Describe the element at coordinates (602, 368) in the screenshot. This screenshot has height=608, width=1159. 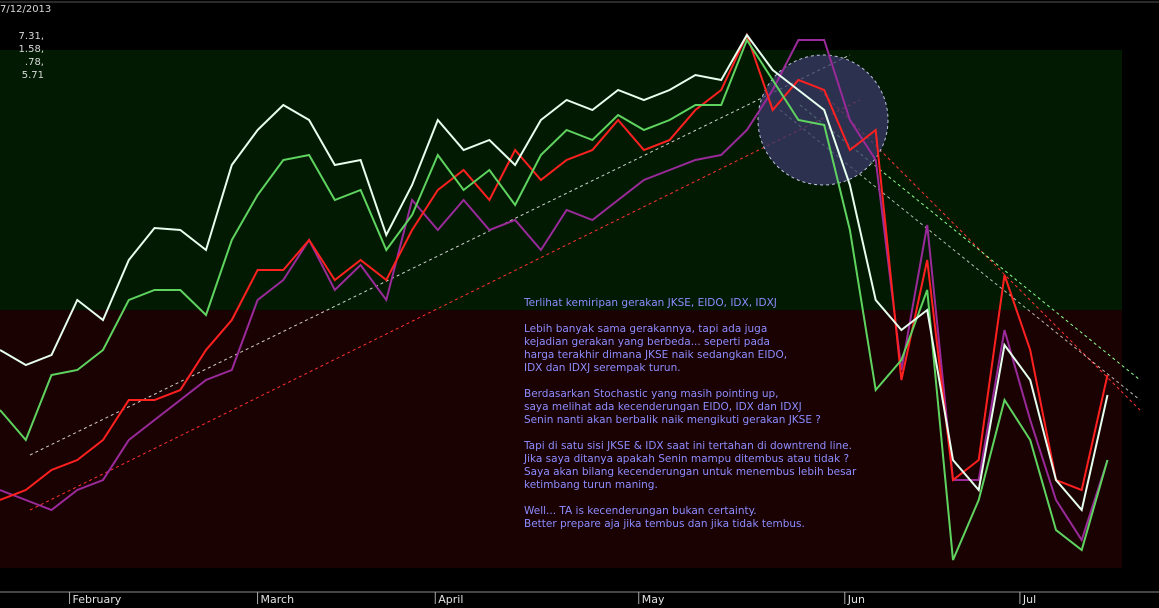
I see `annotation-line: IDX dan IDXJ serempak turun.` at that location.